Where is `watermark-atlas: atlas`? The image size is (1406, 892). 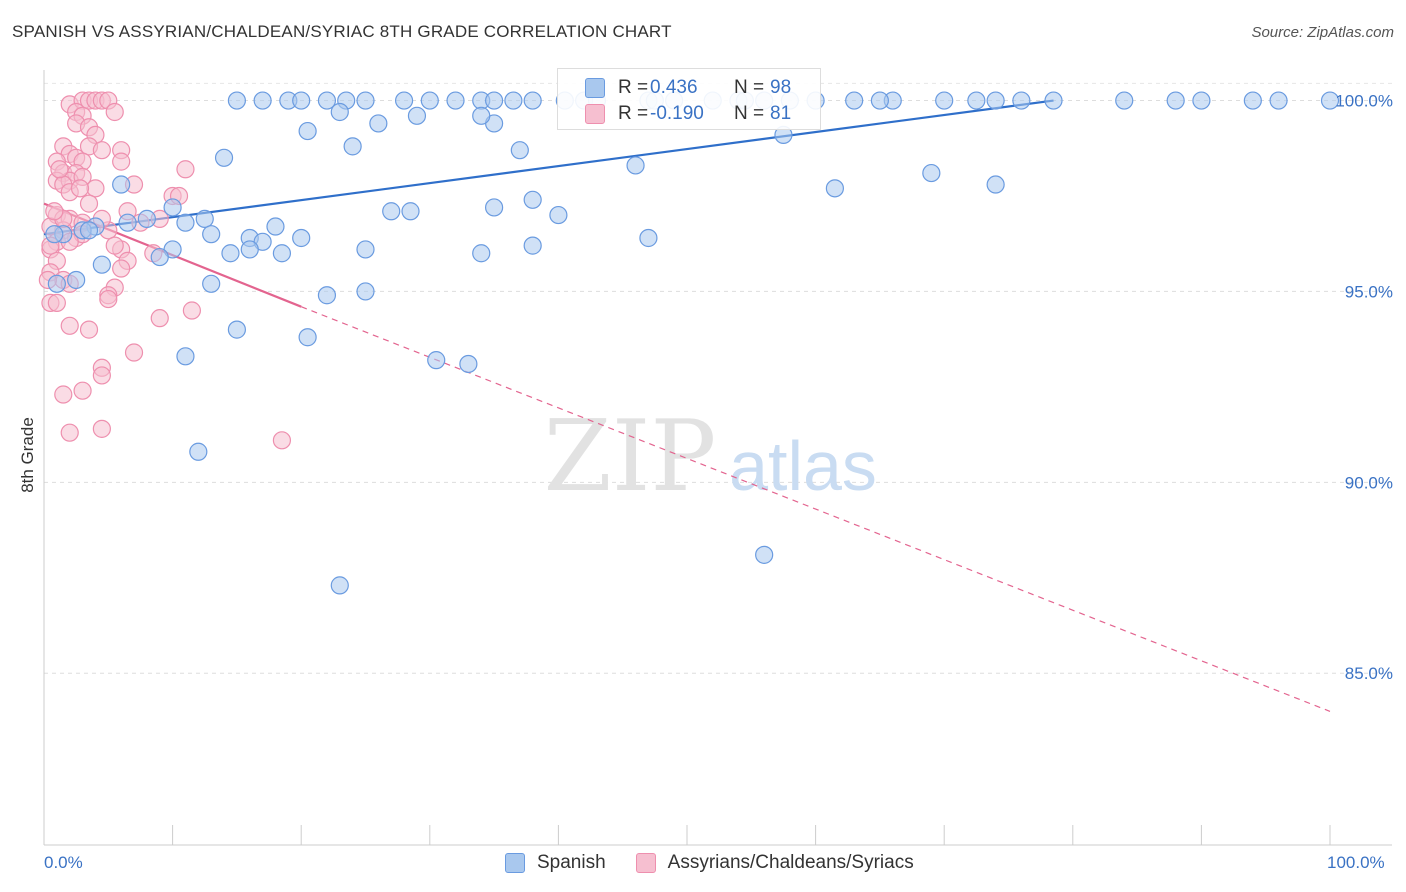
watermark-atlas: atlas is located at coordinates (803, 466).